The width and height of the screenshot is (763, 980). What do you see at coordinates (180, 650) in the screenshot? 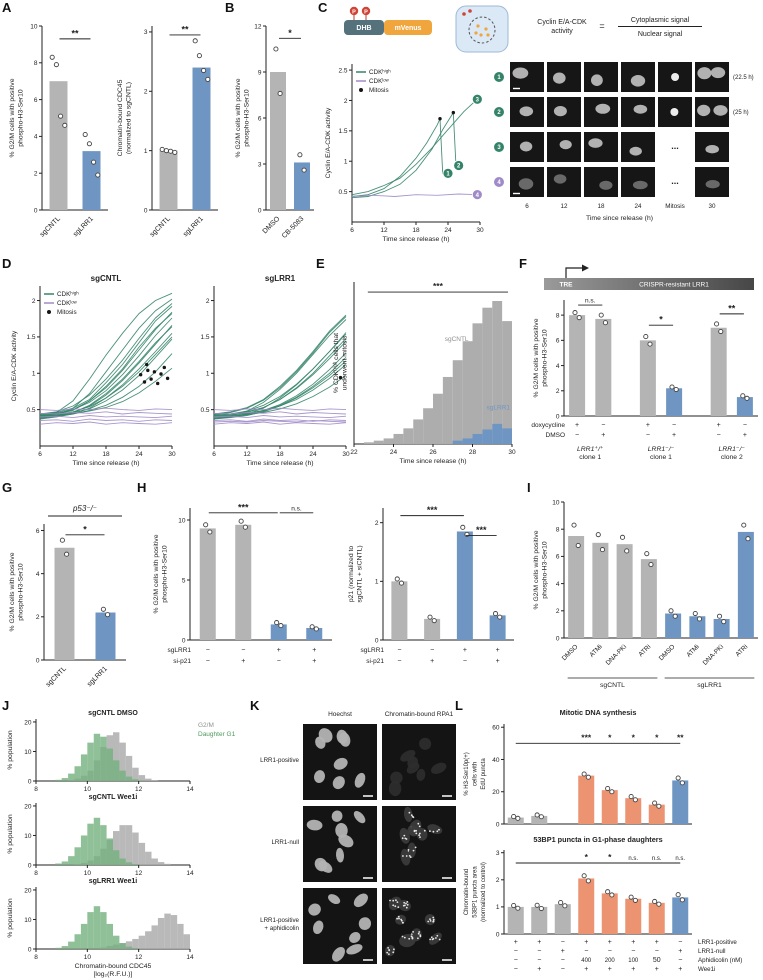
I see `matrix-row-label: sgLRR1` at bounding box center [180, 650].